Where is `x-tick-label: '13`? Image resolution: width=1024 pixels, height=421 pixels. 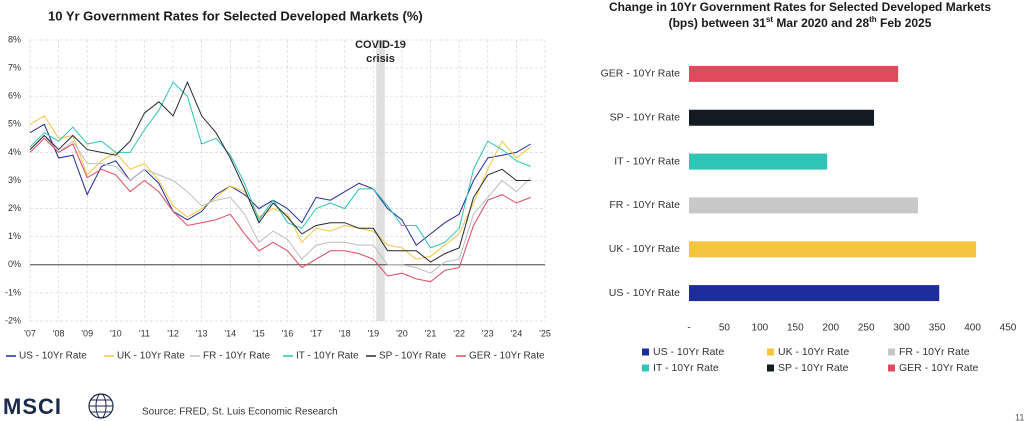 x-tick-label: '13 is located at coordinates (202, 333).